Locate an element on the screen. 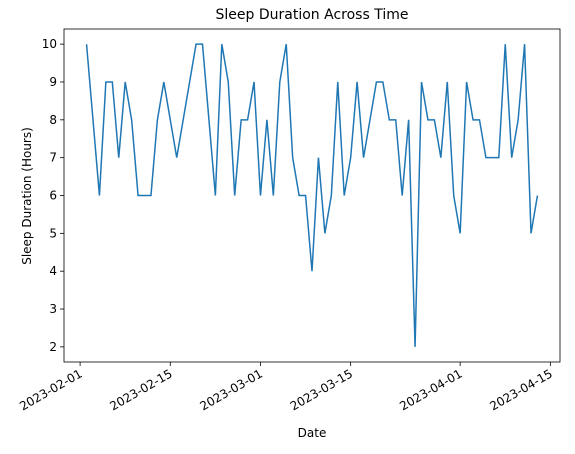 The image size is (575, 454). y-tick-label: 9 is located at coordinates (53, 82).